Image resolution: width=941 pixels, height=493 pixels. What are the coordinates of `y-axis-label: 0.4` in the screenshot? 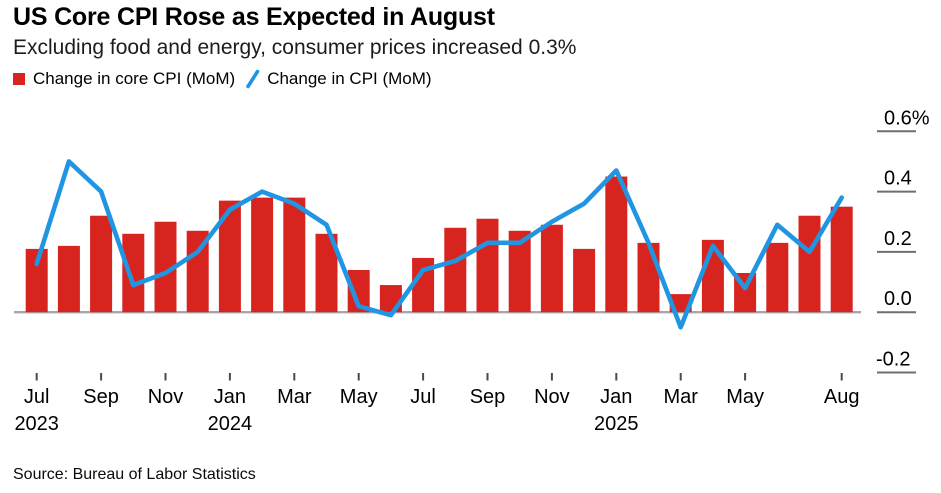 It's located at (898, 179).